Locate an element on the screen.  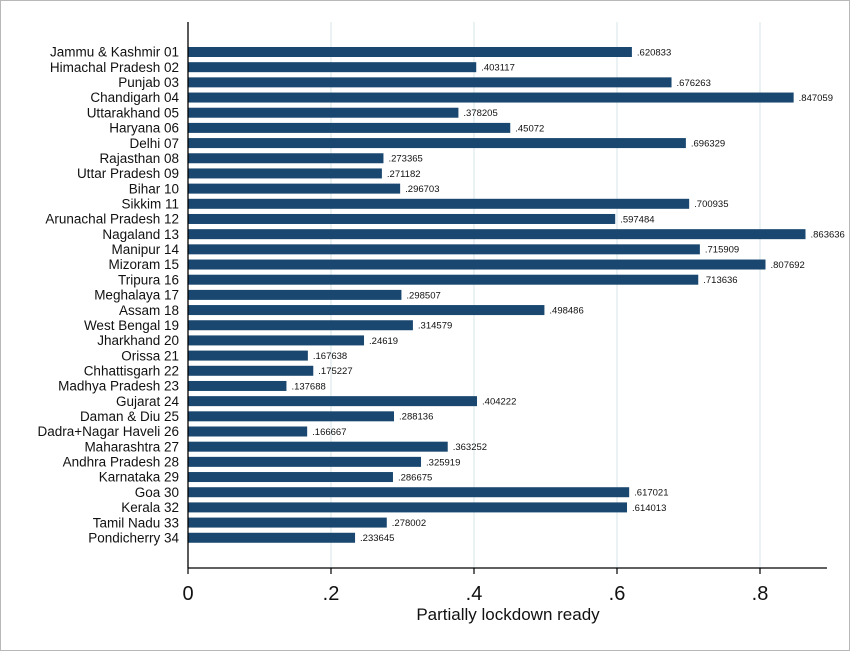
category-label: West Bengal 19 is located at coordinates (131, 325).